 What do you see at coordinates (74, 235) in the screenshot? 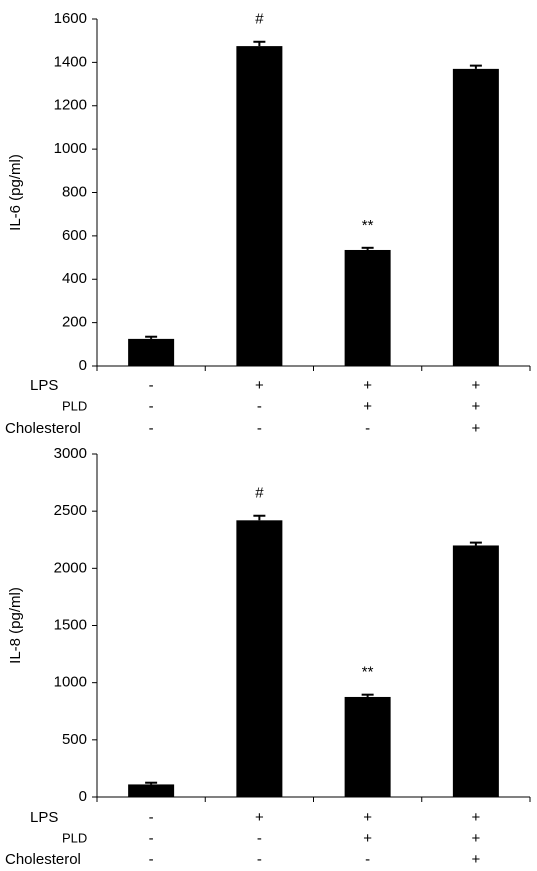
I see `y-tick-label: 600` at bounding box center [74, 235].